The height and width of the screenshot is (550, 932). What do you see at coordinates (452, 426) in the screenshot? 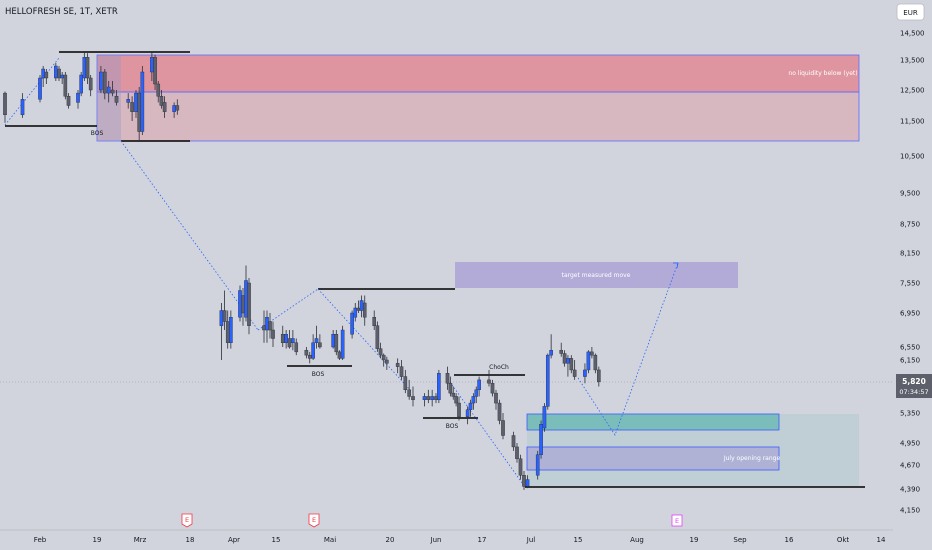
I see `label-bos-3: BOS` at bounding box center [452, 426].